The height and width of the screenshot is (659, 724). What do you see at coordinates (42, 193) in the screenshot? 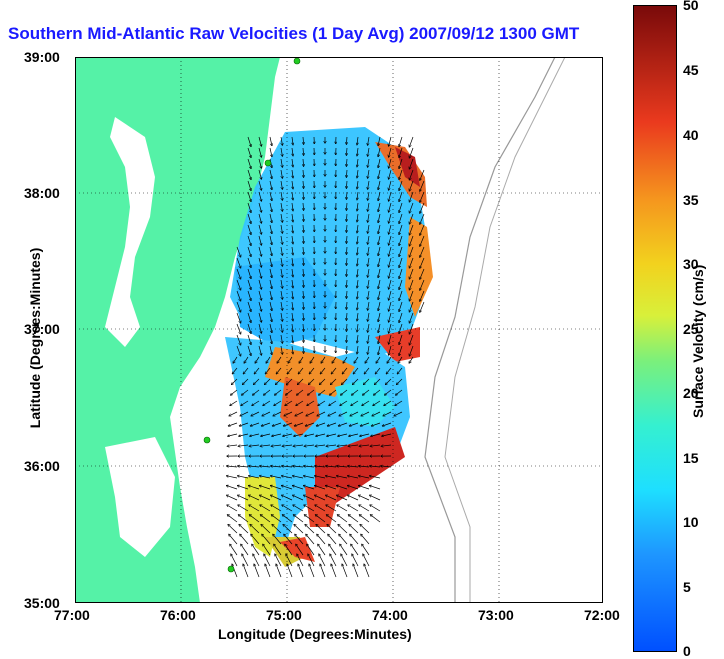
I see `y-tick-38: 38:00` at bounding box center [42, 193].